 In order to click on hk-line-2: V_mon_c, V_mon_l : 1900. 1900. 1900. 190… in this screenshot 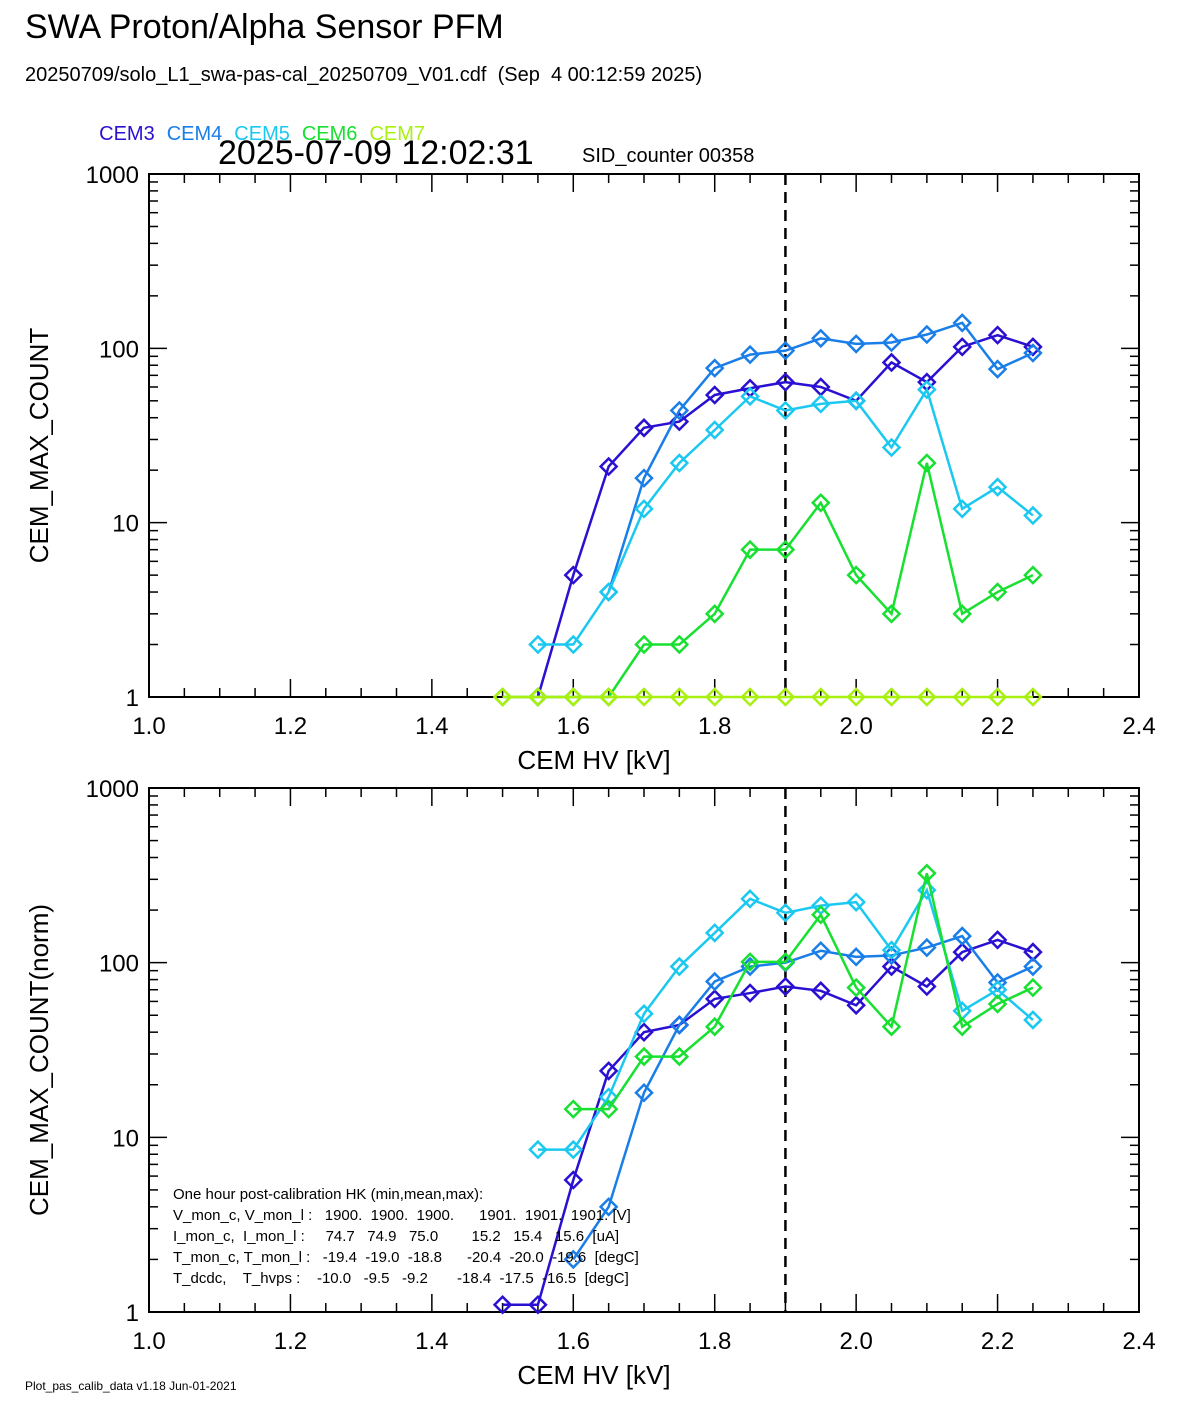, I will do `click(402, 1215)`.